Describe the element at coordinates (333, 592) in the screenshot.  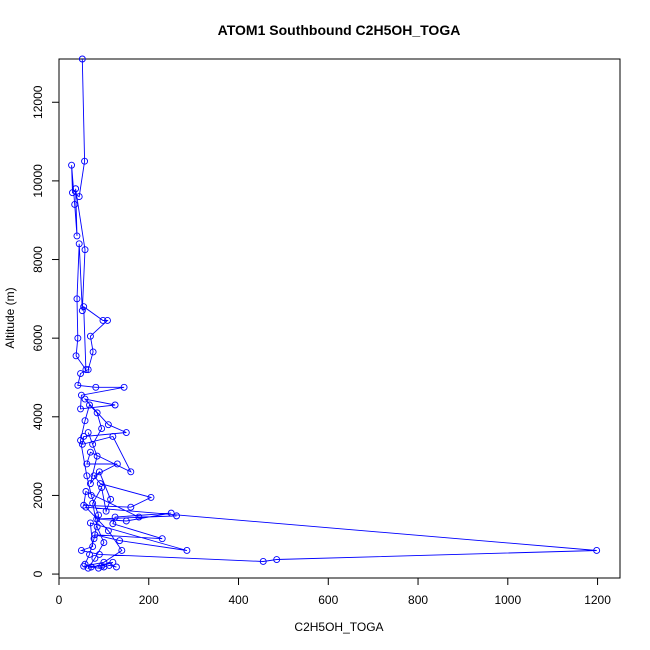
I see `x-axis: 0 200 400 600 800 1000 1200` at that location.